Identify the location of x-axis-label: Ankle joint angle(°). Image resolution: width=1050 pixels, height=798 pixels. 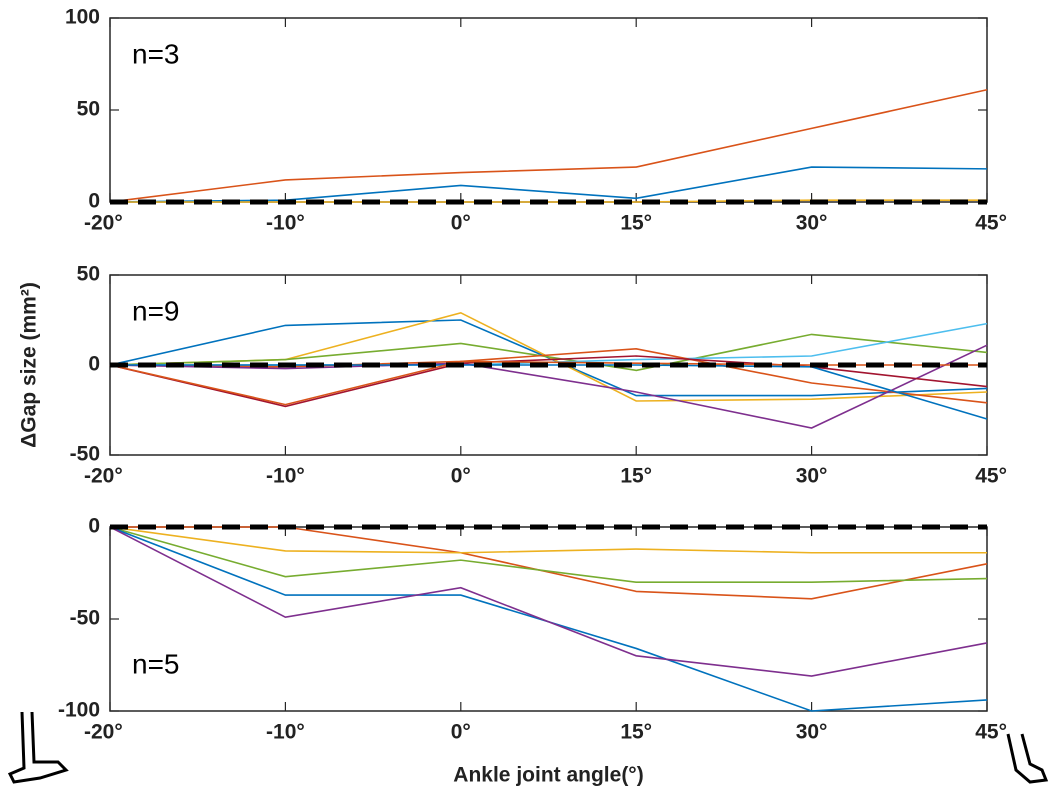
(548, 775).